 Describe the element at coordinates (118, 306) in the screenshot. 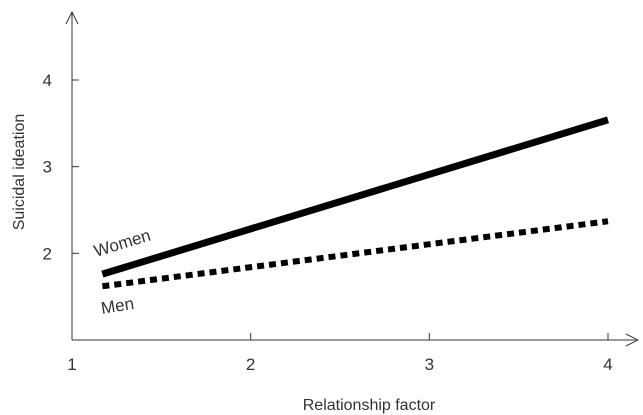

I see `series-label-men: Men` at that location.